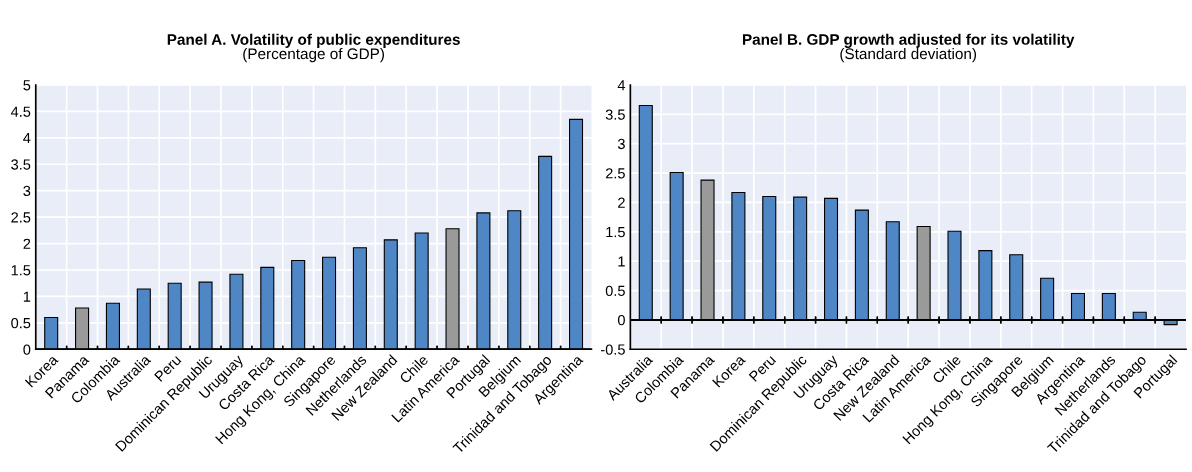  What do you see at coordinates (908, 40) in the screenshot?
I see `chart-title: Panel B. GDP growth adjusted for its volatility` at bounding box center [908, 40].